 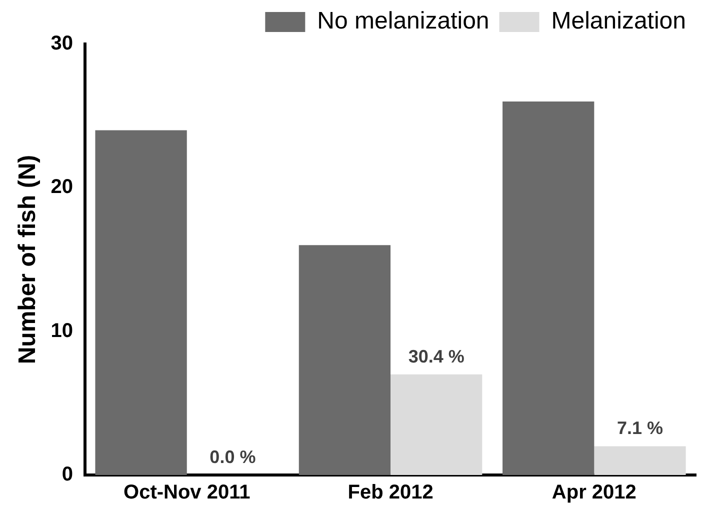 What do you see at coordinates (62, 331) in the screenshot?
I see `y-tick-label: 10` at bounding box center [62, 331].